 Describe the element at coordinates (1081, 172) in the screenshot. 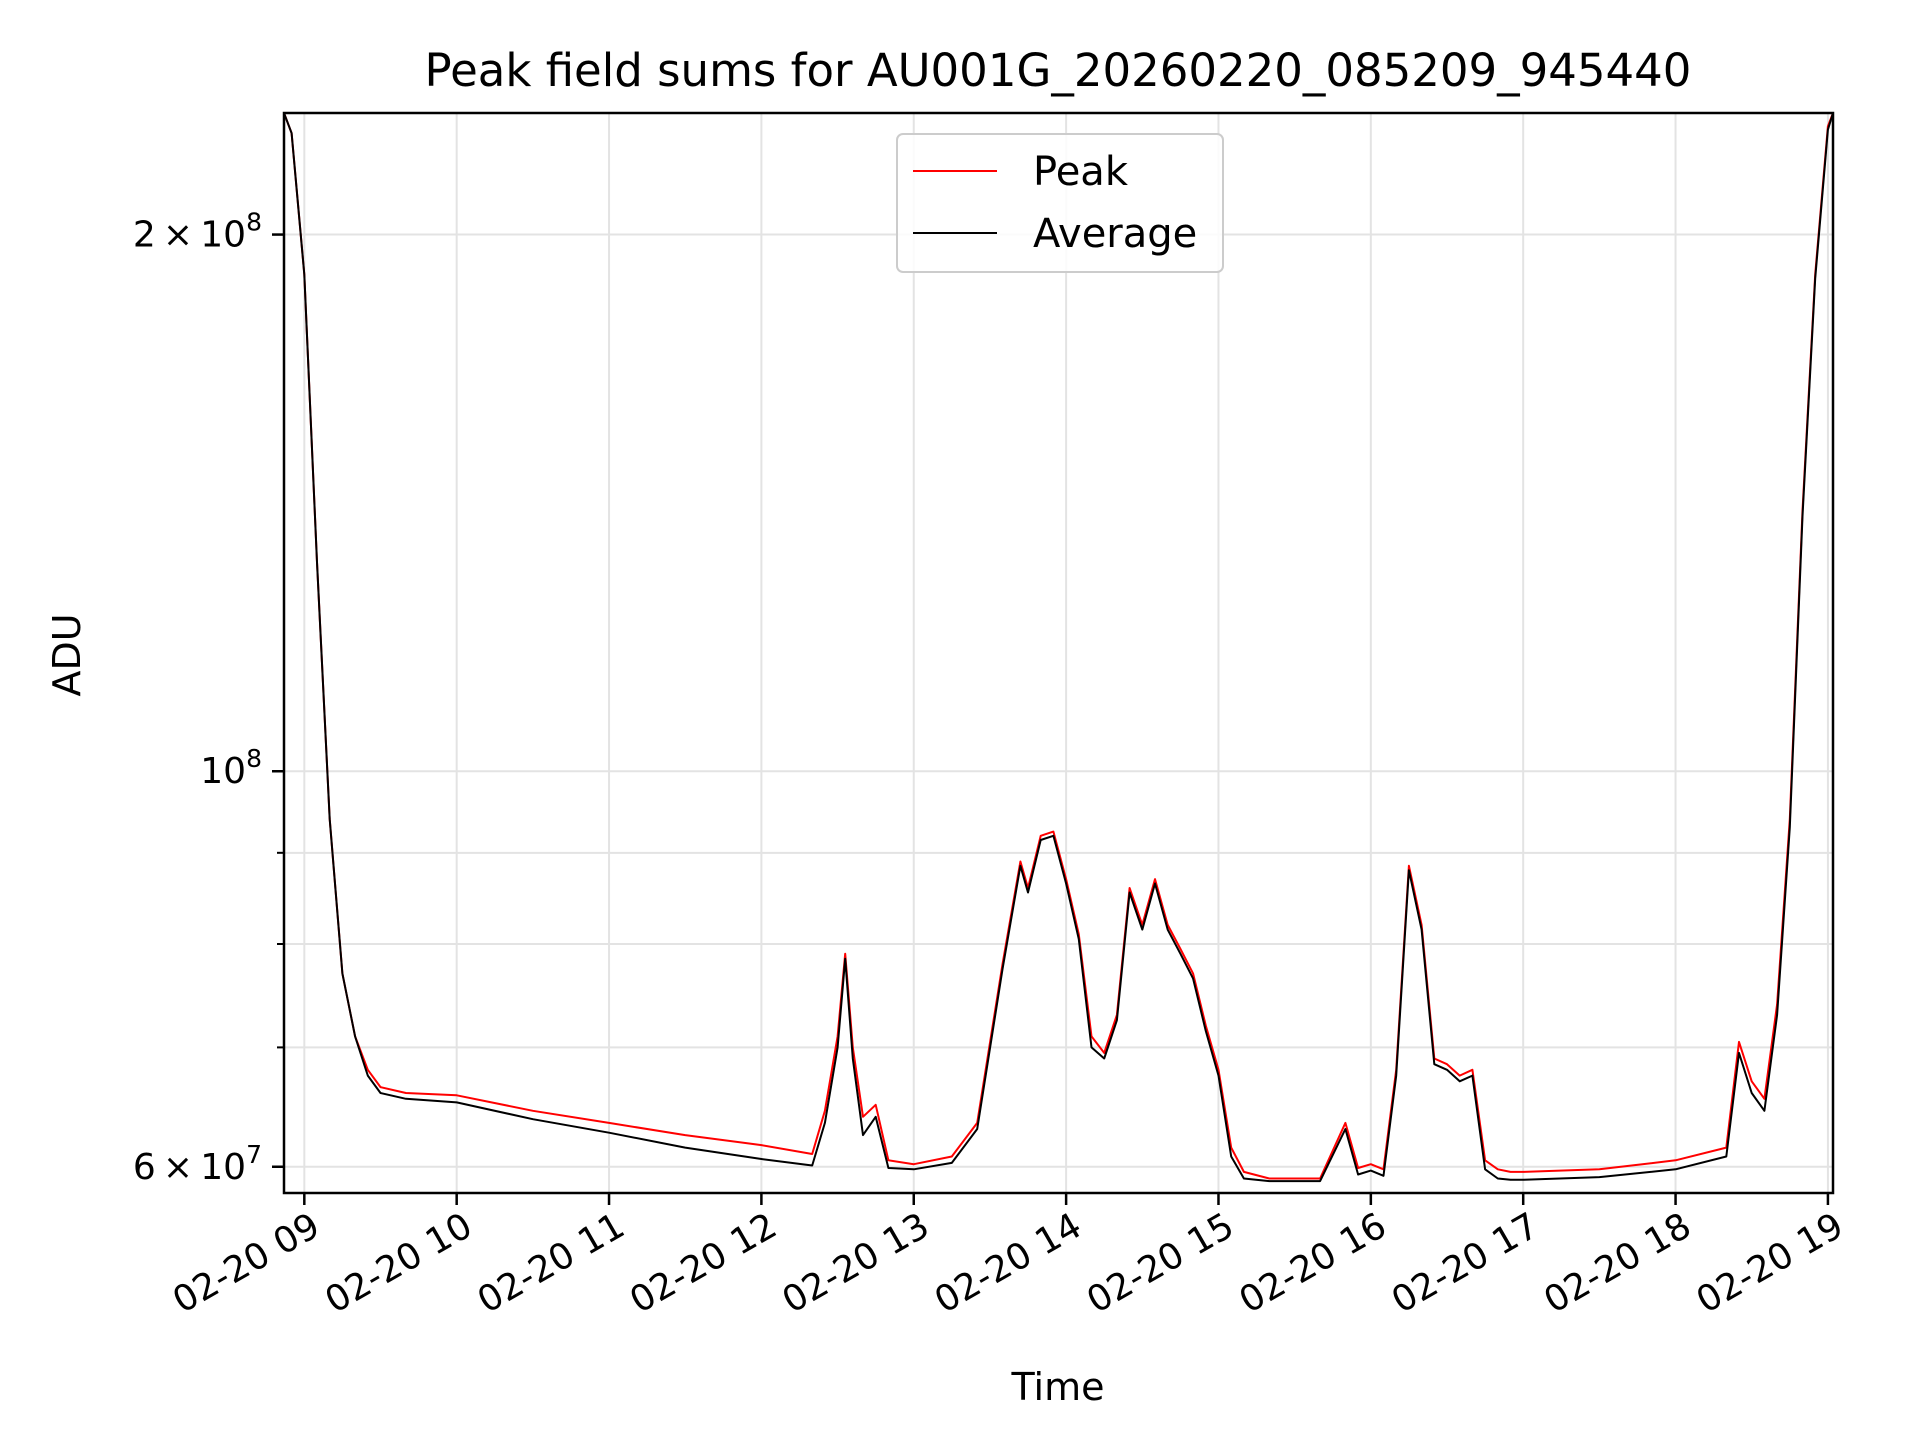

I see `legend-label: Peak` at that location.